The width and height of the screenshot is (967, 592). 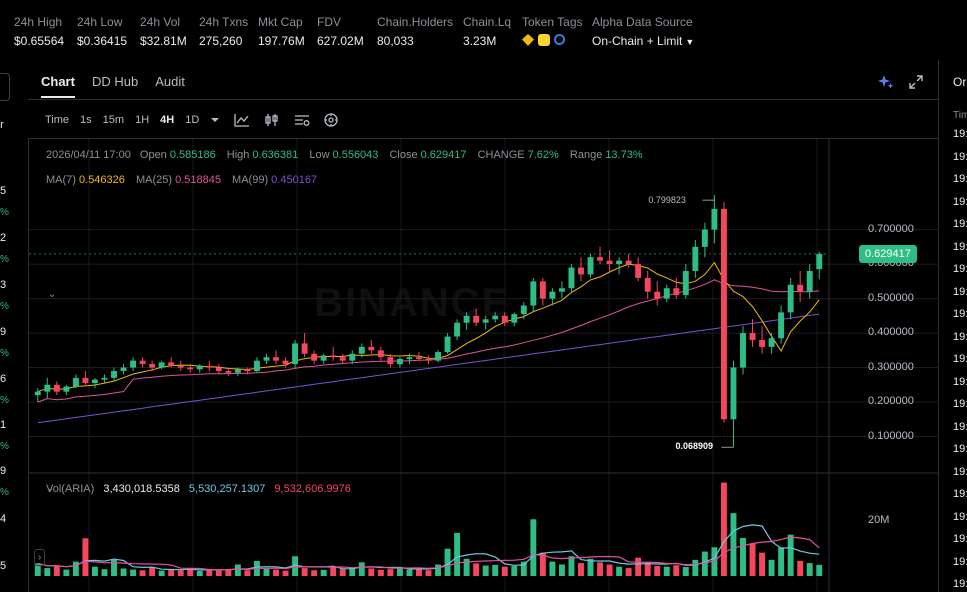 I want to click on bnb-icon, so click(x=528, y=40).